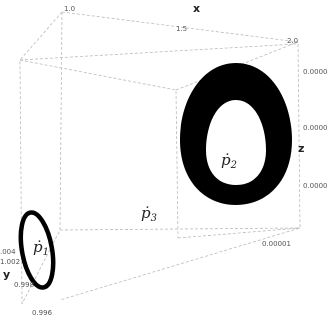  I want to click on orbit-ring, so click(37, 250).